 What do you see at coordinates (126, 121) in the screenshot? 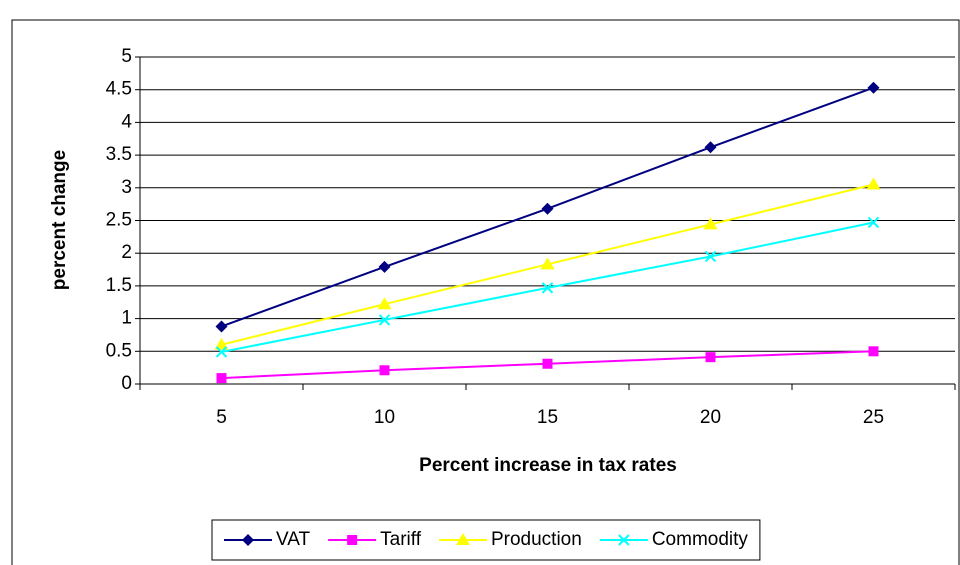
I see `y-tick-label: 4` at bounding box center [126, 121].